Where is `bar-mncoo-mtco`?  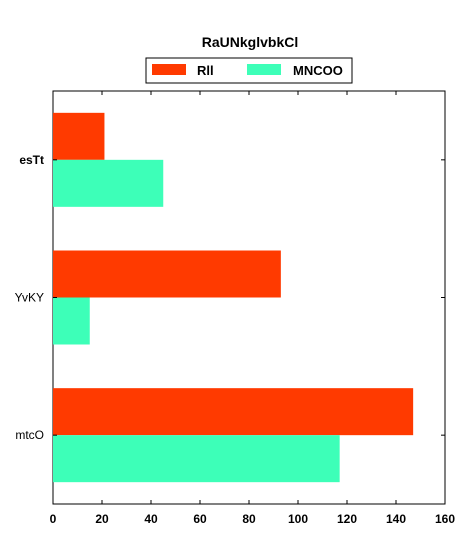 bar-mncoo-mtco is located at coordinates (196, 459).